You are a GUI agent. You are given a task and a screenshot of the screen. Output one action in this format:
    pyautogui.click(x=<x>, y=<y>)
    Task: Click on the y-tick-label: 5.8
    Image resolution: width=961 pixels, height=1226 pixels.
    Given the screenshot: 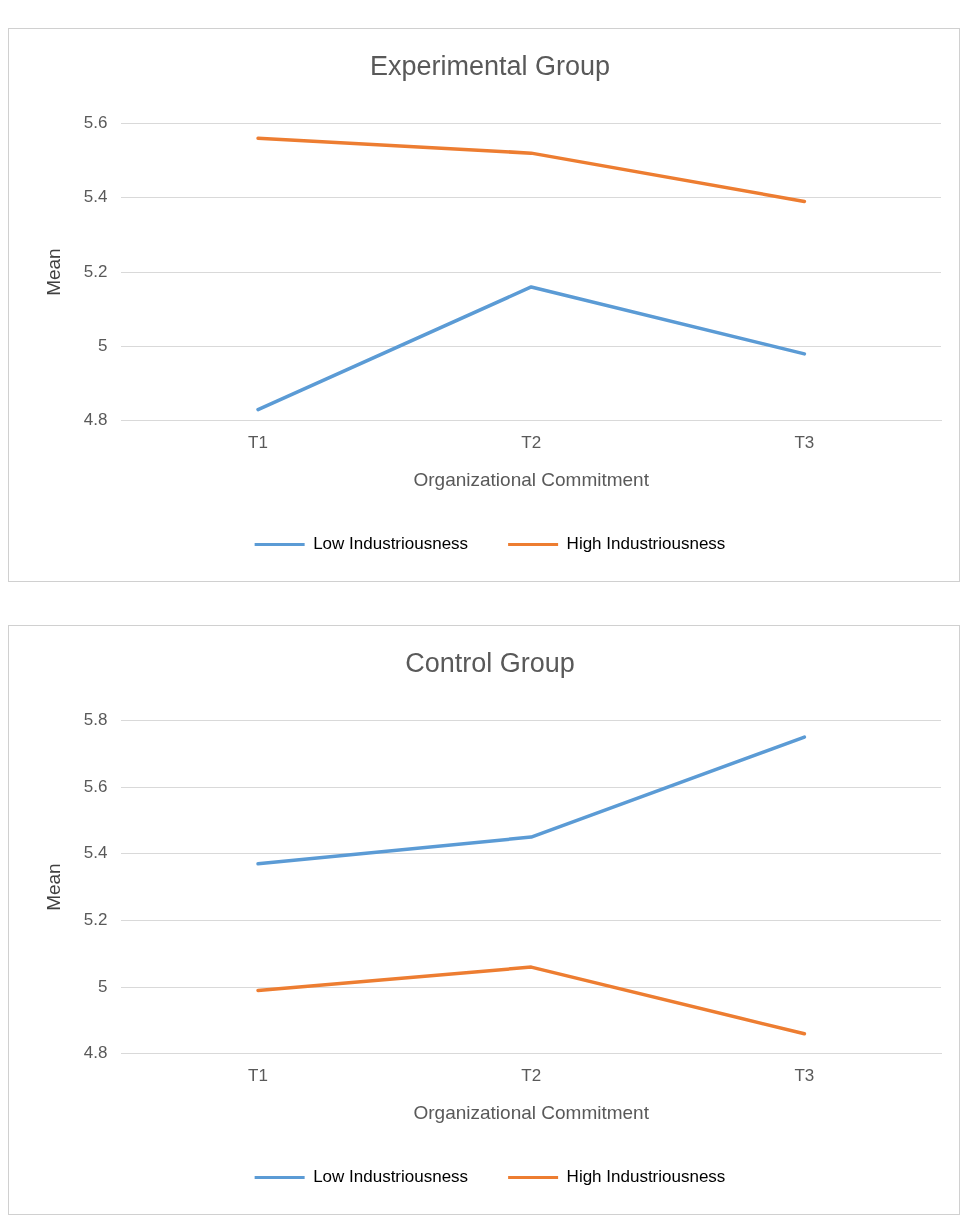 What is the action you would take?
    pyautogui.click(x=95, y=720)
    